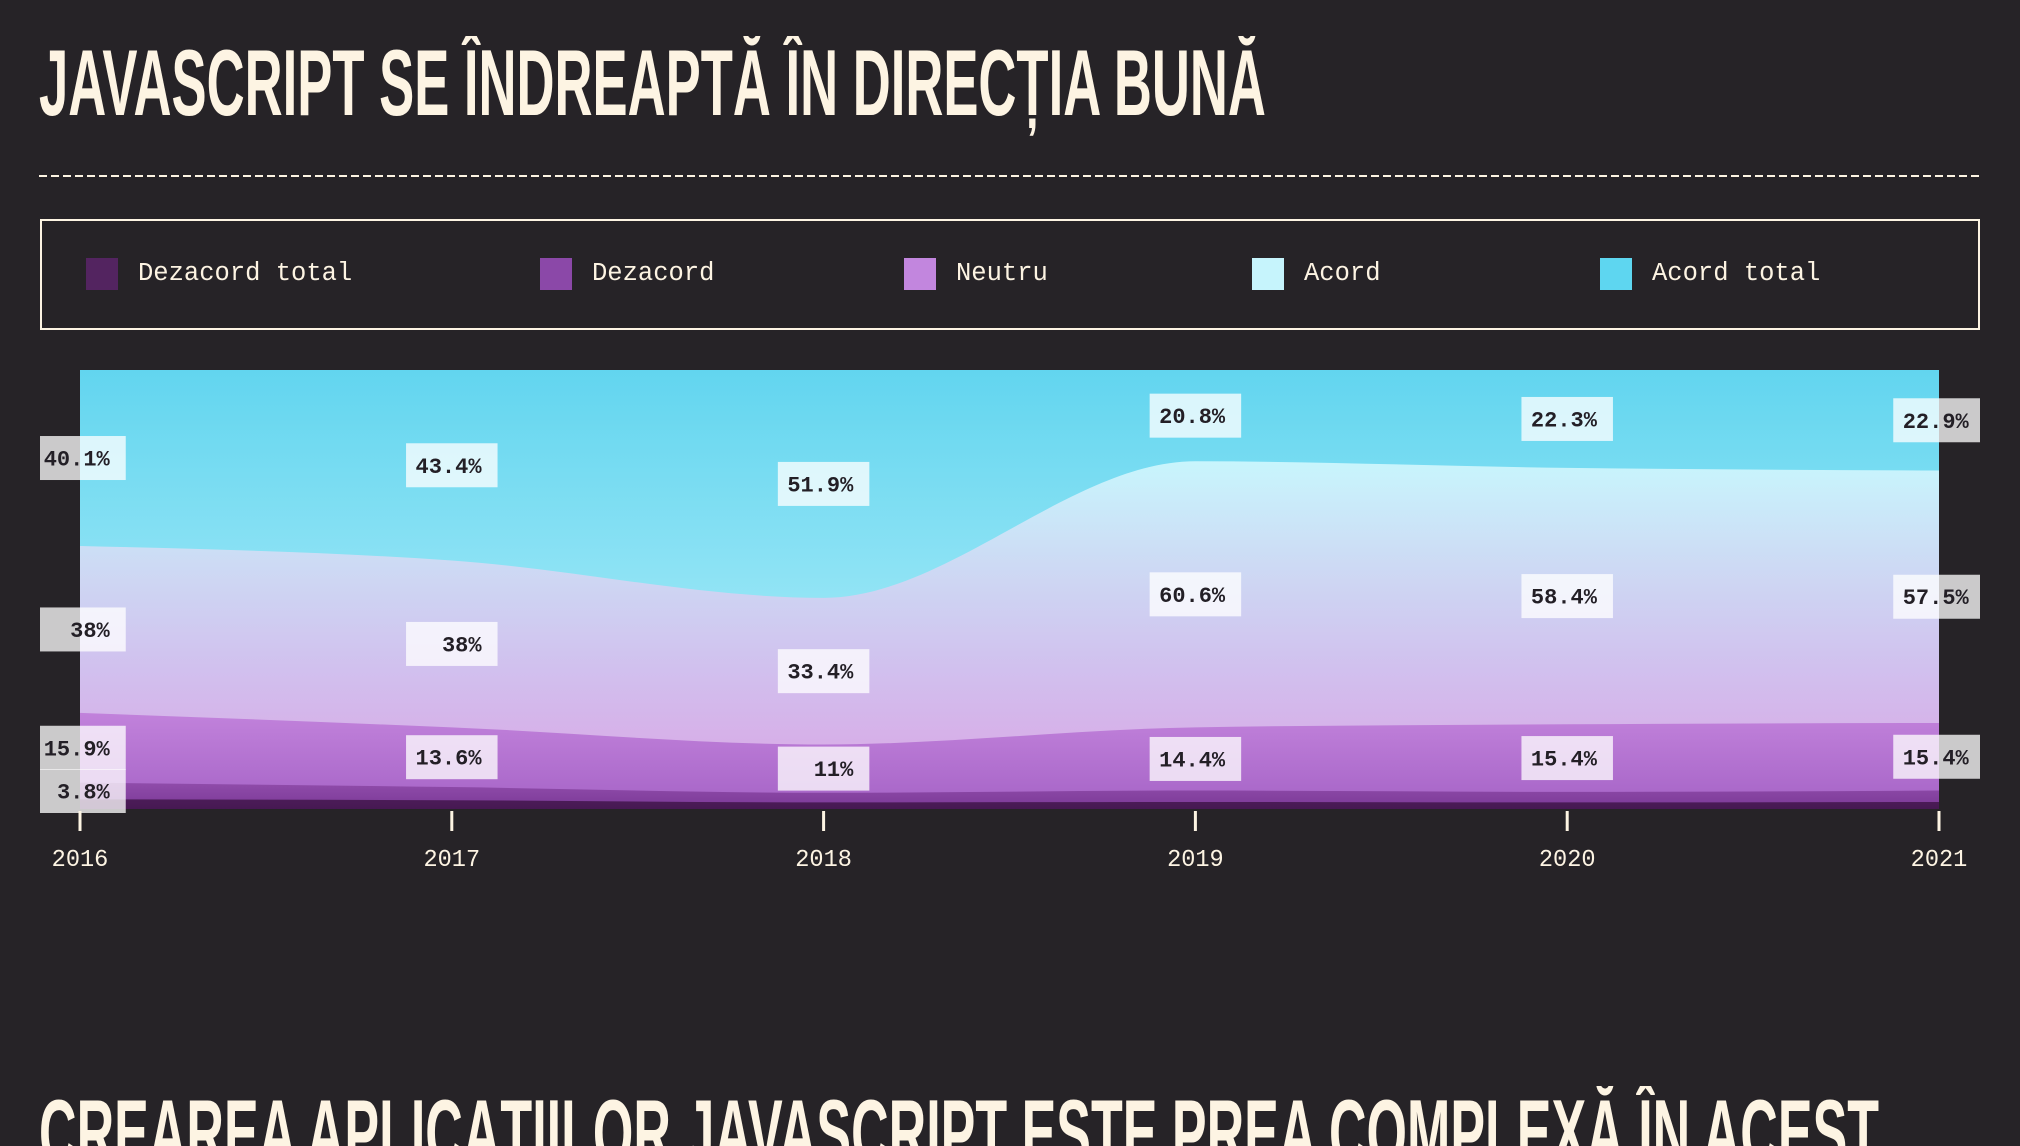 The image size is (2020, 1146). I want to click on data-label-value: 57.5%, so click(1936, 598).